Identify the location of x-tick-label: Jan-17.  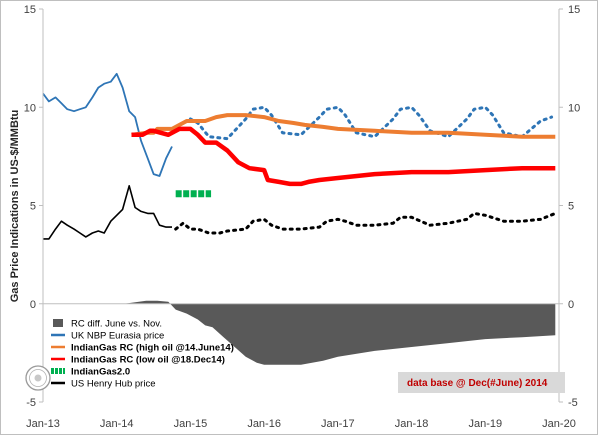
(338, 424).